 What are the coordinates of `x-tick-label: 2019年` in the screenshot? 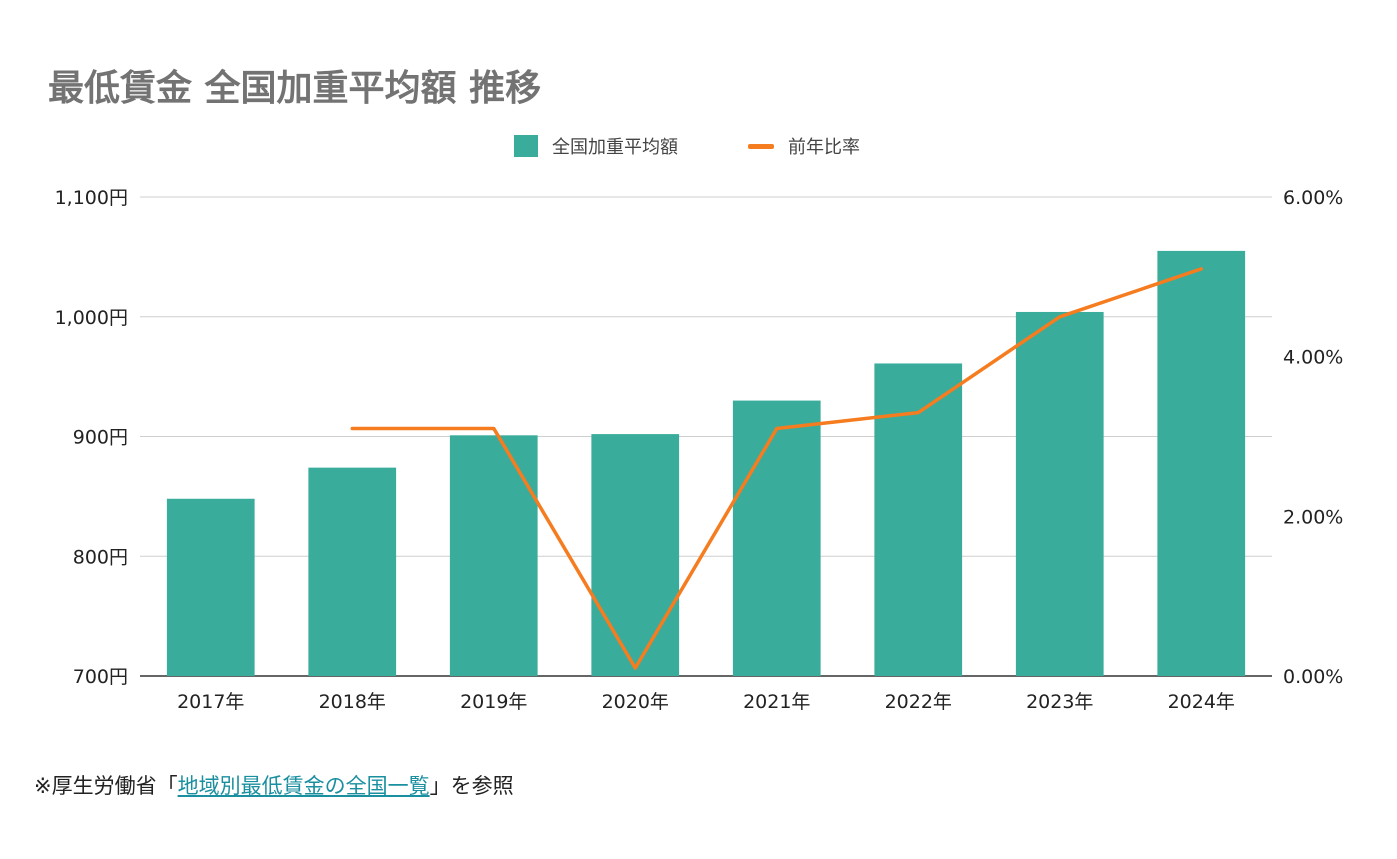 It's located at (493, 702).